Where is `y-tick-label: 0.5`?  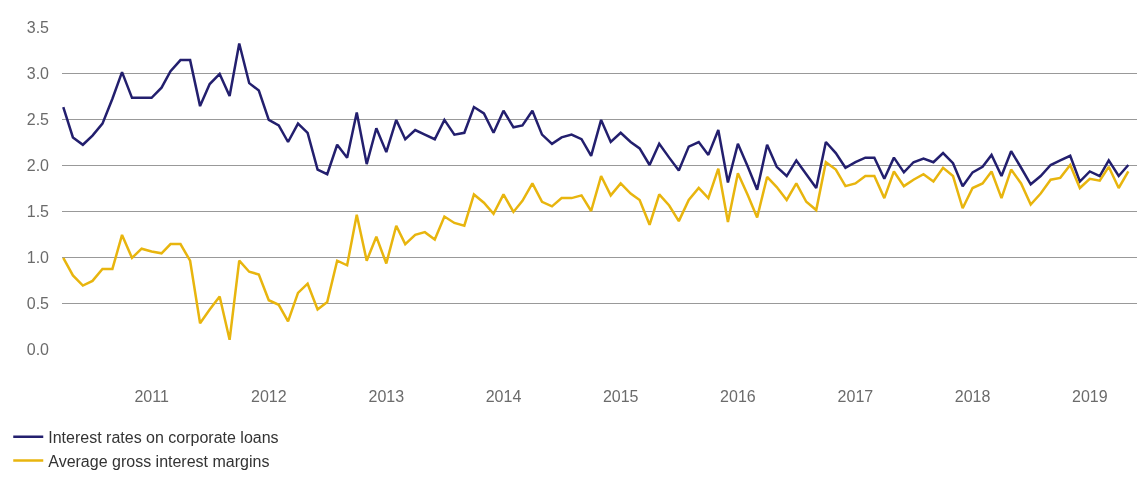
y-tick-label: 0.5 is located at coordinates (38, 303).